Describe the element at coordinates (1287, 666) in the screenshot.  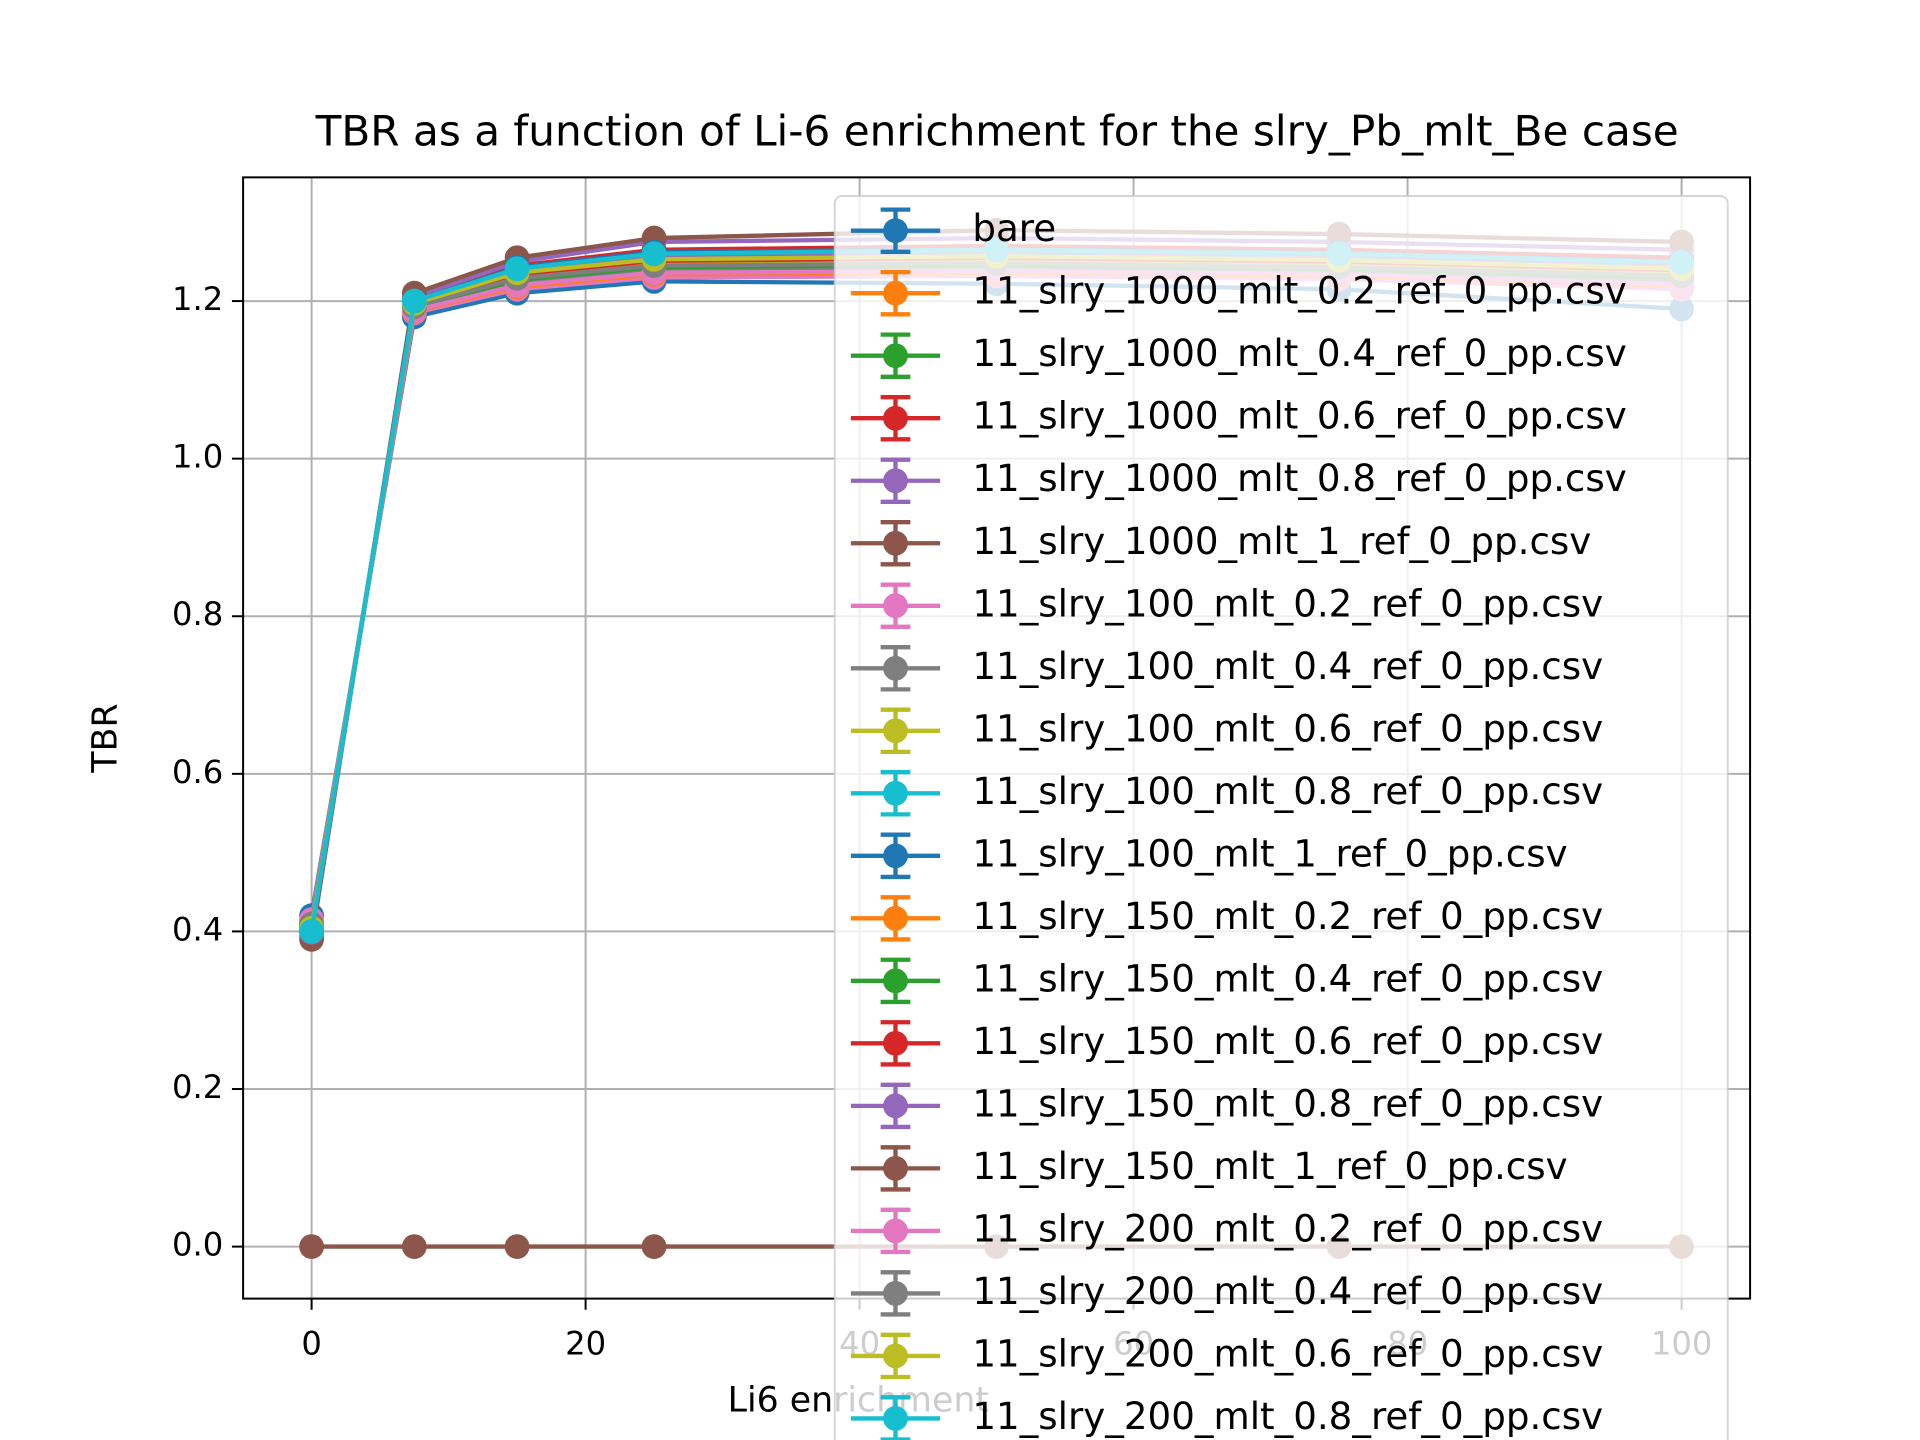
I see `legend-label: 11_slry_100_mlt_0.4_ref_0_pp.csv` at that location.